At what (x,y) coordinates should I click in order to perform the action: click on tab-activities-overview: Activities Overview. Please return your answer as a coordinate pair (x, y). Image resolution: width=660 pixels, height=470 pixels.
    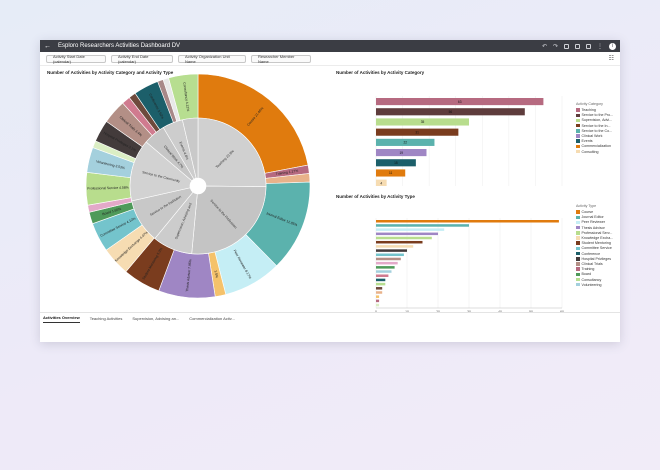
    Looking at the image, I should click on (61, 318).